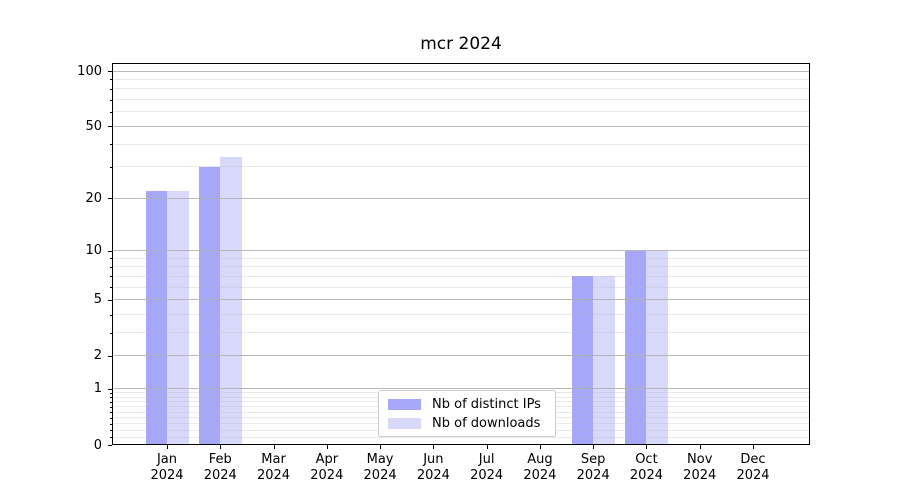 Image resolution: width=900 pixels, height=500 pixels. I want to click on y-tick-label: 2, so click(97, 356).